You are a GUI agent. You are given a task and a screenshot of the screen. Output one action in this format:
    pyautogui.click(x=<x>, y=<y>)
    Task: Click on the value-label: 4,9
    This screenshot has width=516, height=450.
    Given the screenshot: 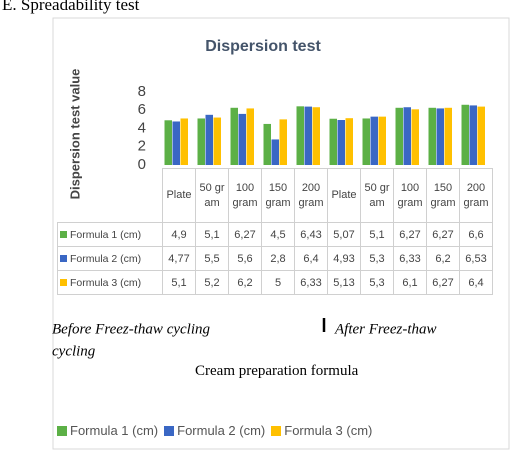 What is the action you would take?
    pyautogui.click(x=179, y=234)
    